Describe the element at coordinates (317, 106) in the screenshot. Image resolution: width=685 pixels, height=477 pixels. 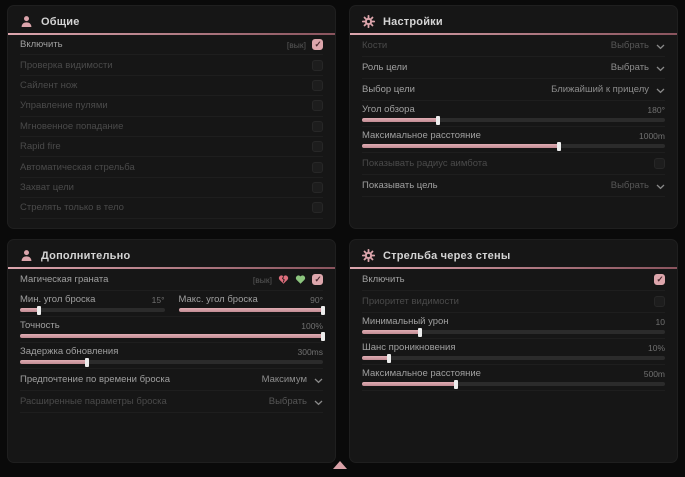
I see `checkbox-bullet-control` at that location.